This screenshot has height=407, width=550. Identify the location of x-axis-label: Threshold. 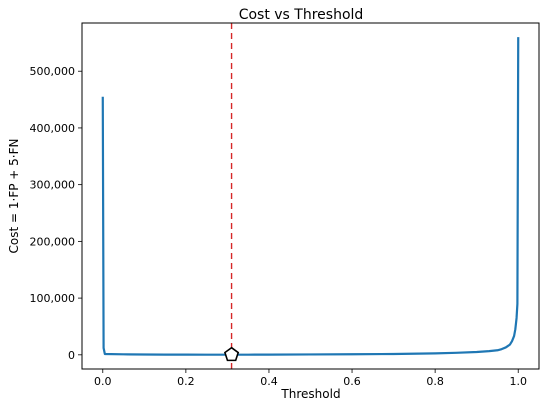
(310, 394).